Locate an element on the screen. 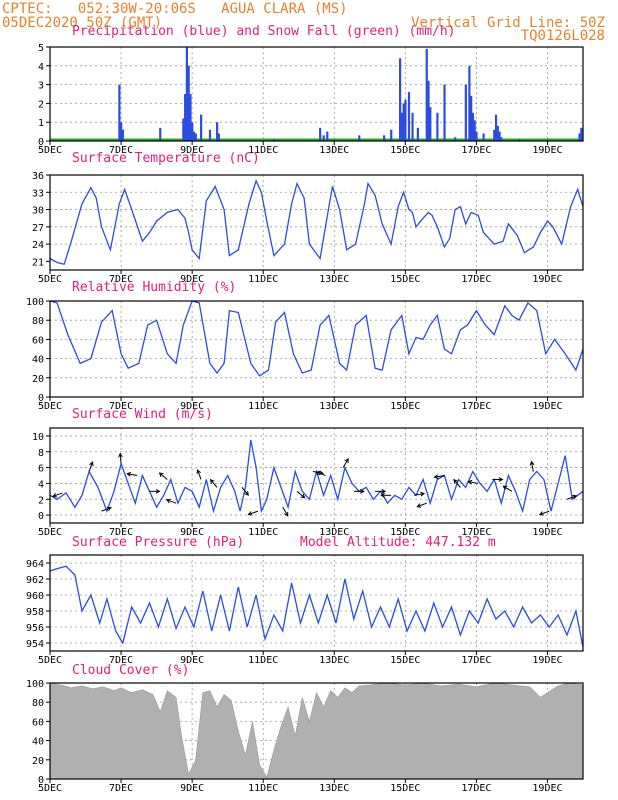  wind-title: Surface Wind (m/s) is located at coordinates (142, 414).